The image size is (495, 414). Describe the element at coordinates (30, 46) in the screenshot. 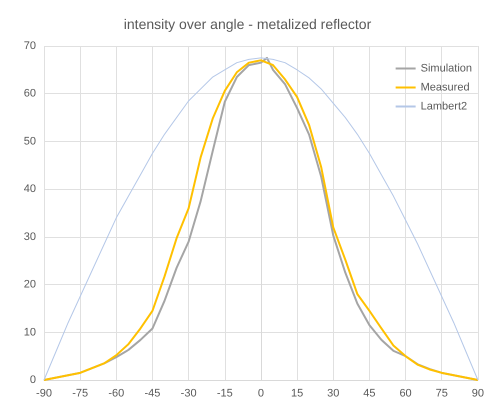

I see `y-tick-label: 70` at that location.